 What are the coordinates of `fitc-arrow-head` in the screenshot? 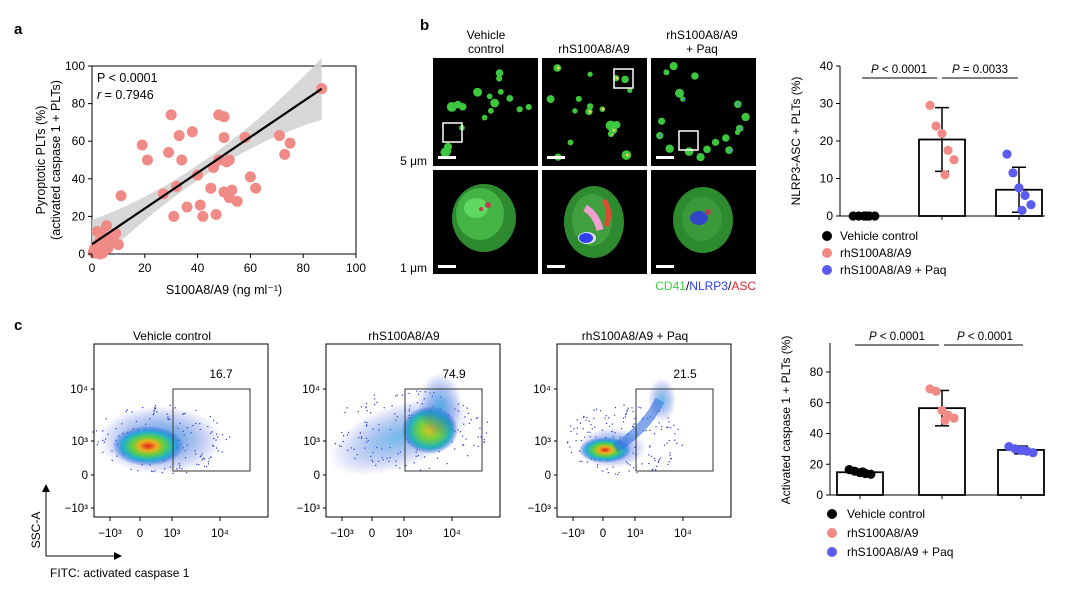 It's located at (118, 556).